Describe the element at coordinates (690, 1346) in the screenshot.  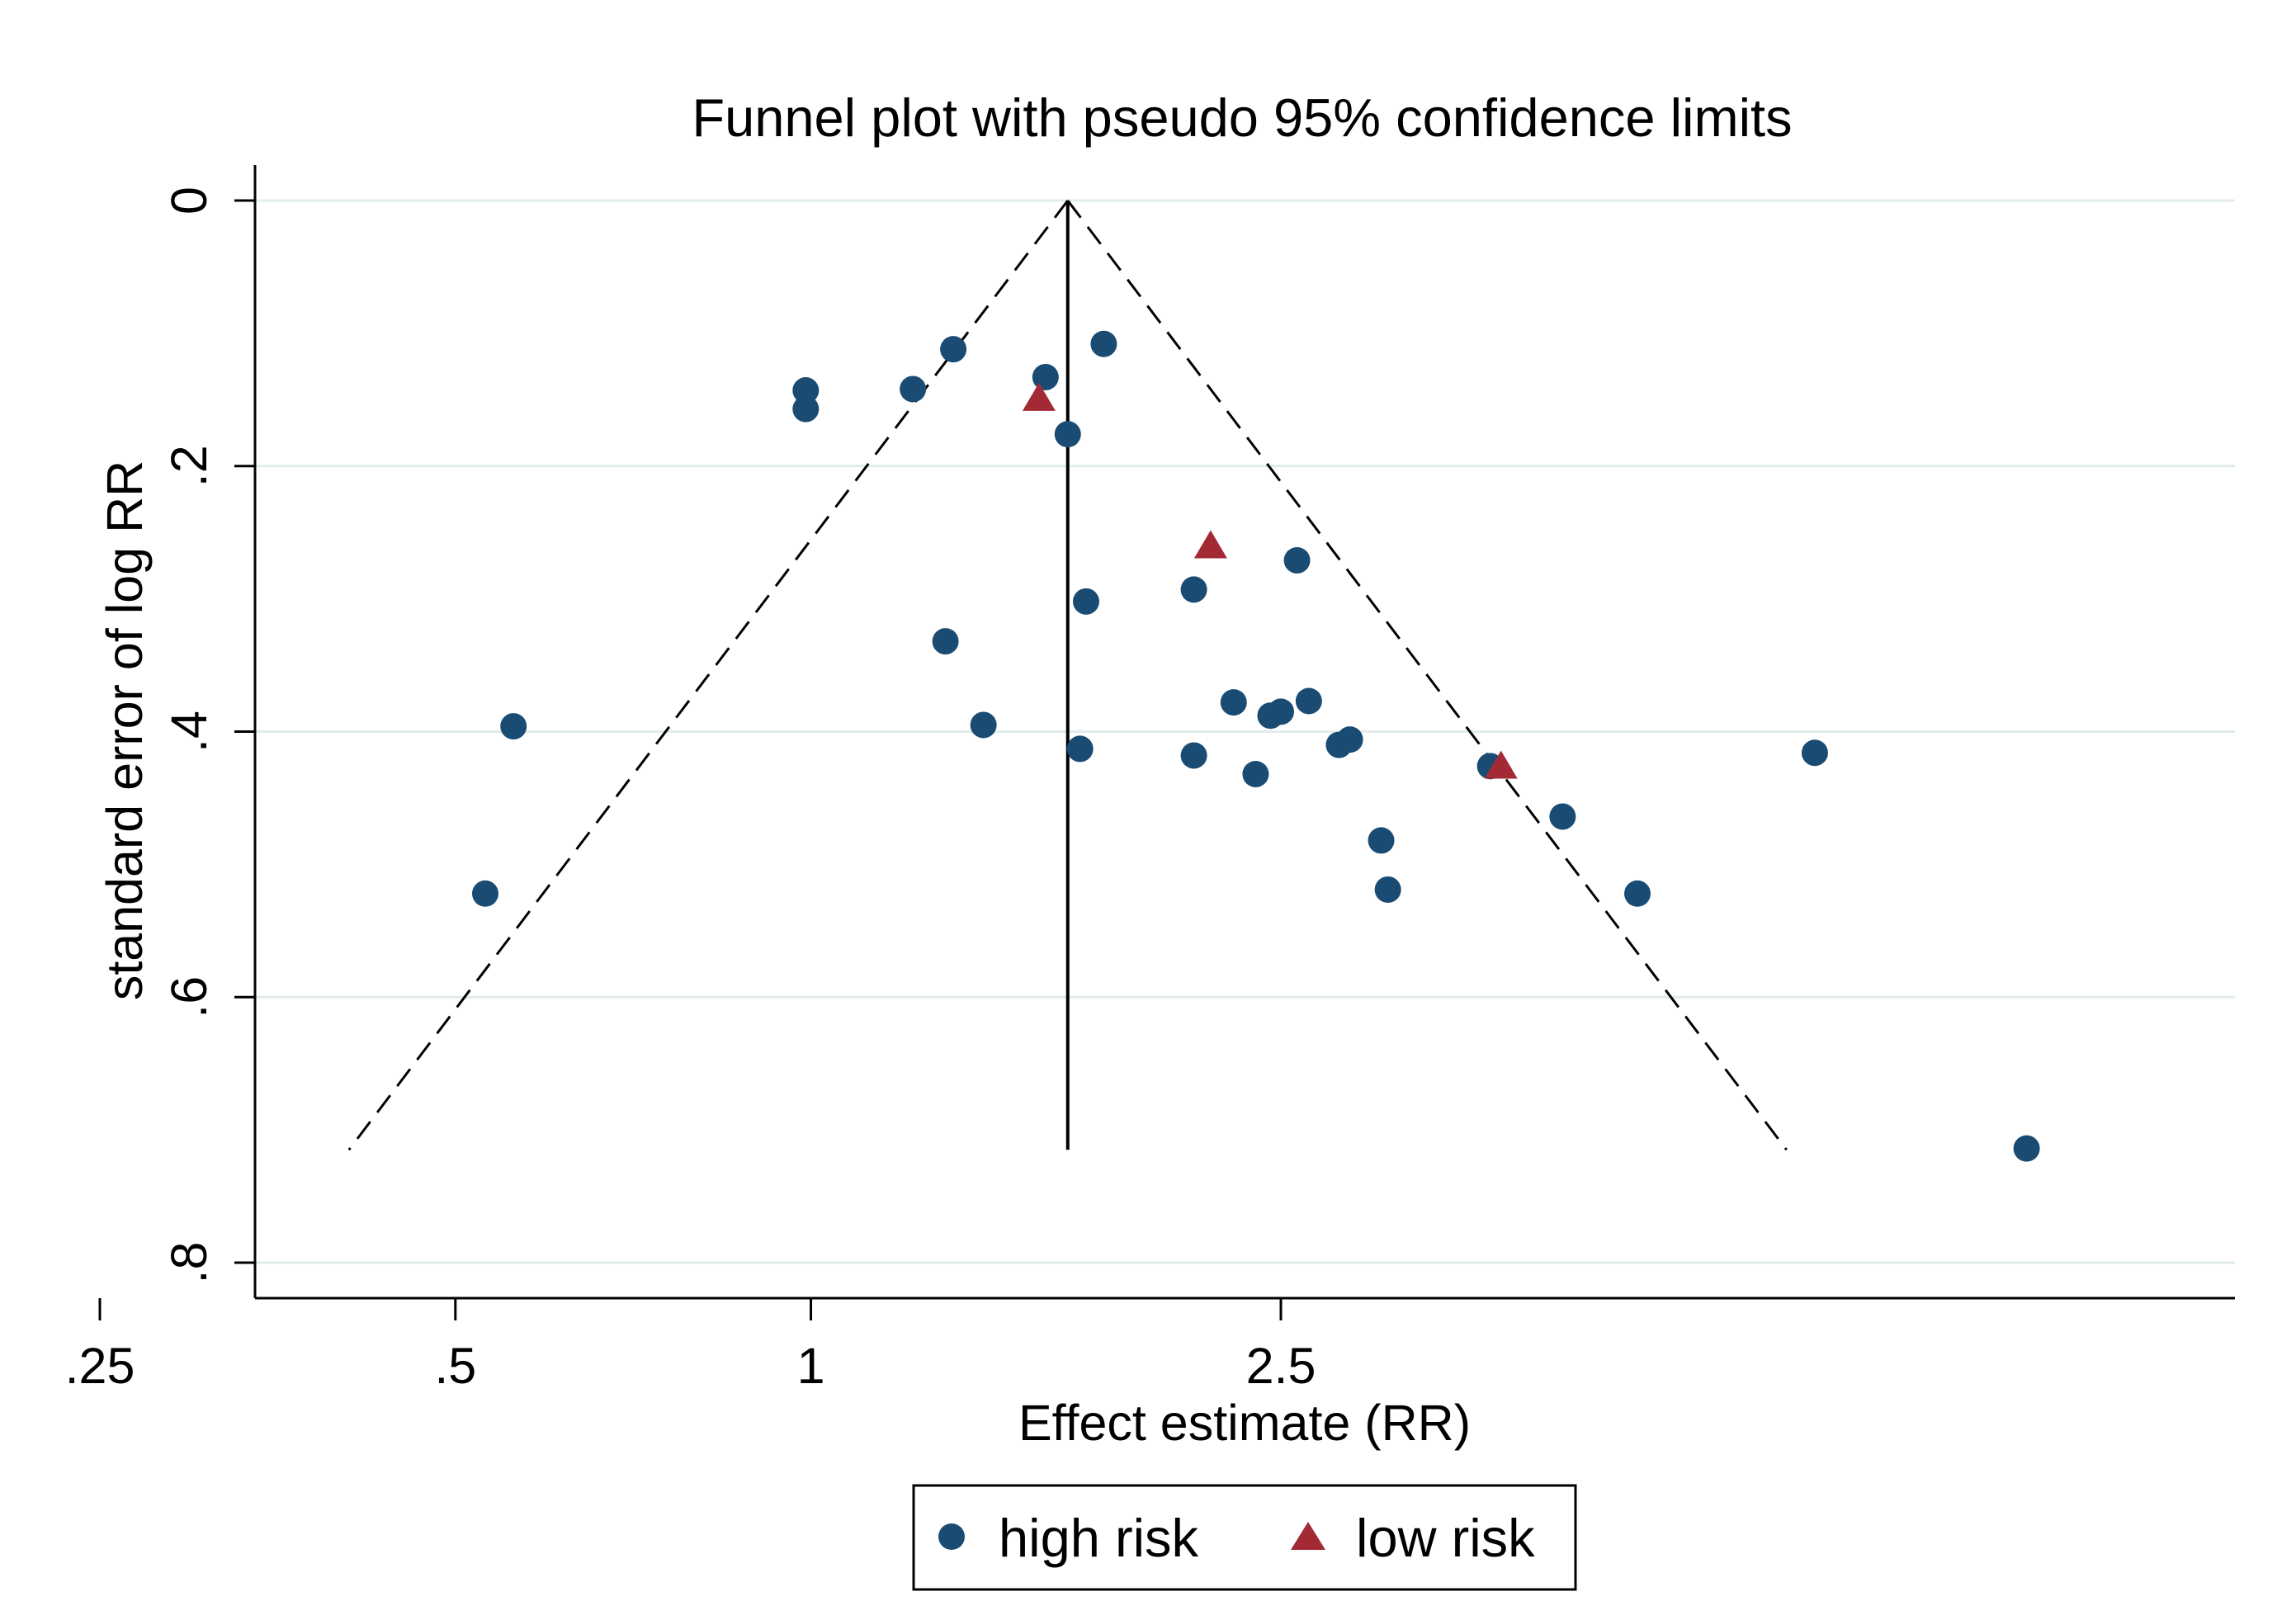
I see `x-axis-ticks: .25 .5 1 2.5` at that location.